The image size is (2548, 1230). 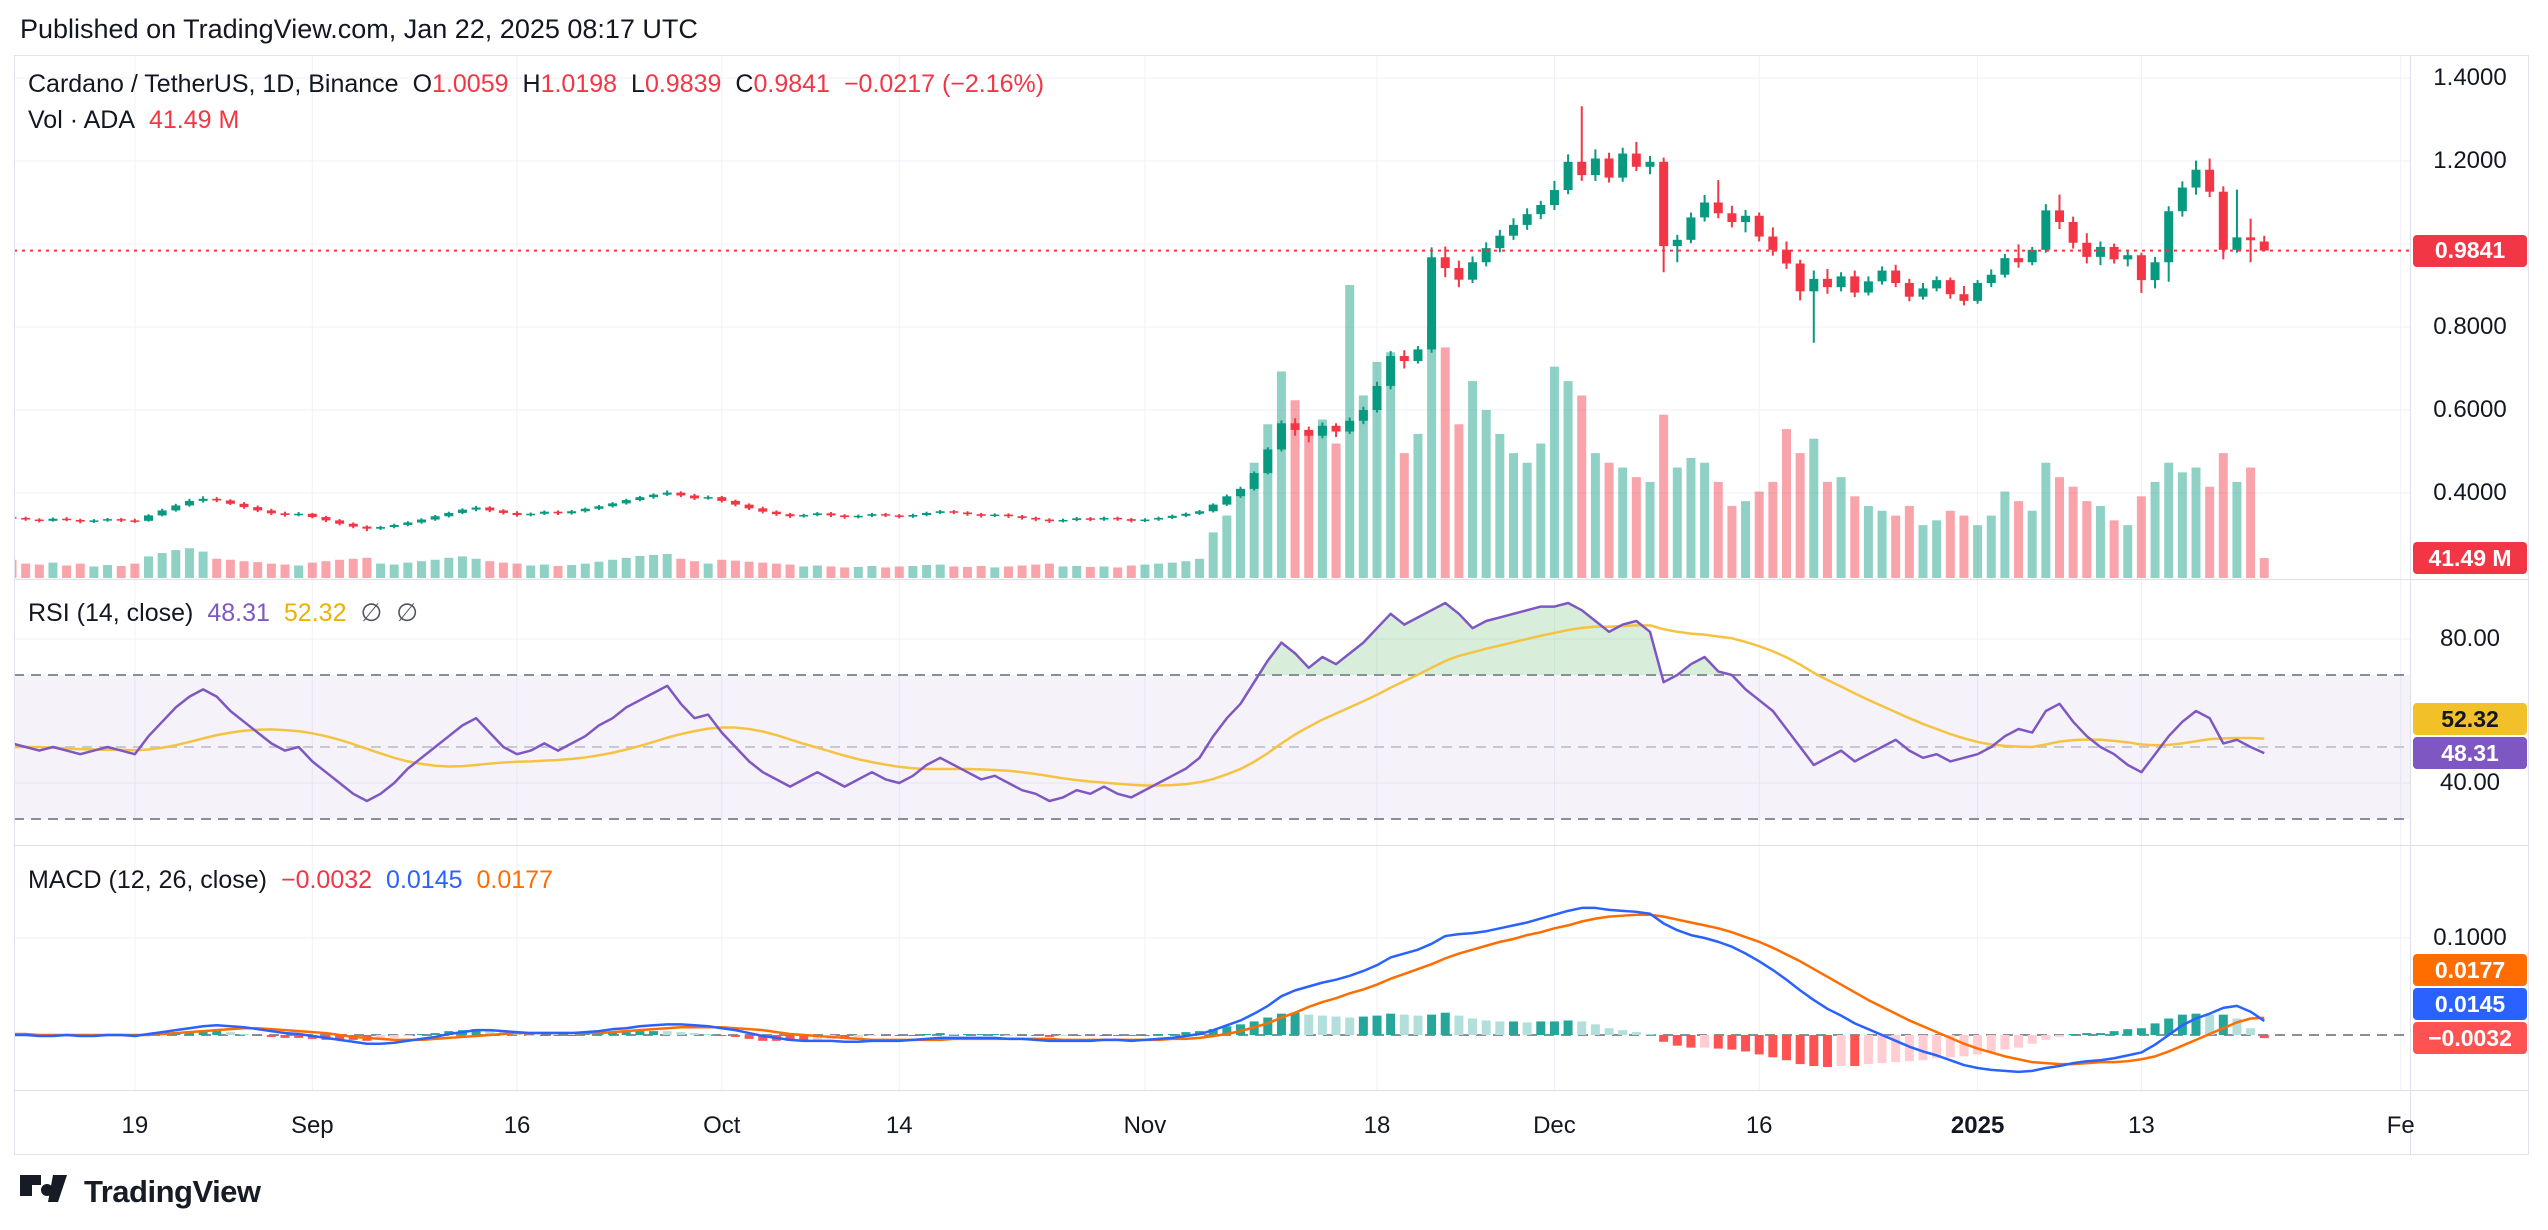 What do you see at coordinates (238, 612) in the screenshot?
I see `rsi-value: 48.31` at bounding box center [238, 612].